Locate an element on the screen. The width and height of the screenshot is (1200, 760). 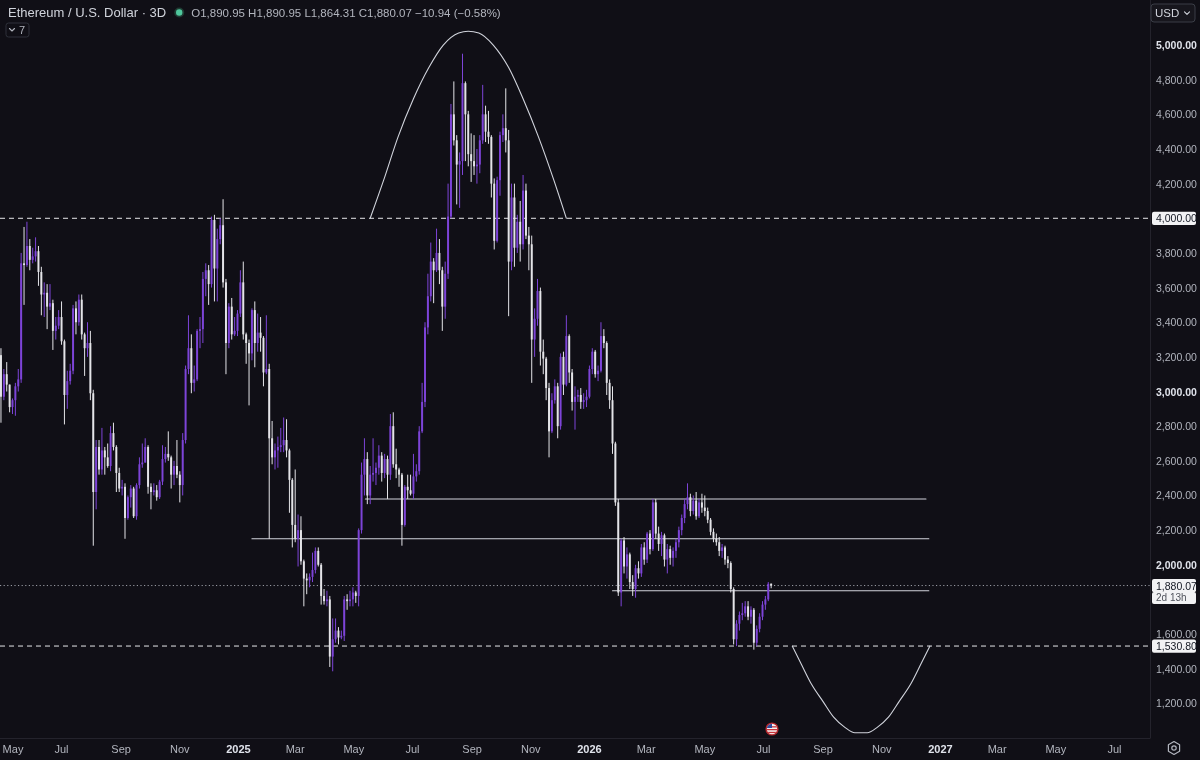
x-tick-label: 2027 is located at coordinates (940, 749).